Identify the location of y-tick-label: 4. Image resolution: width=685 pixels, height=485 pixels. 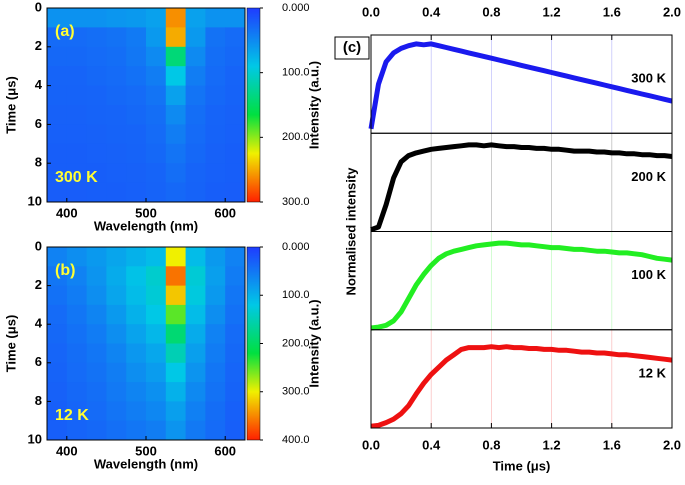
(39, 84).